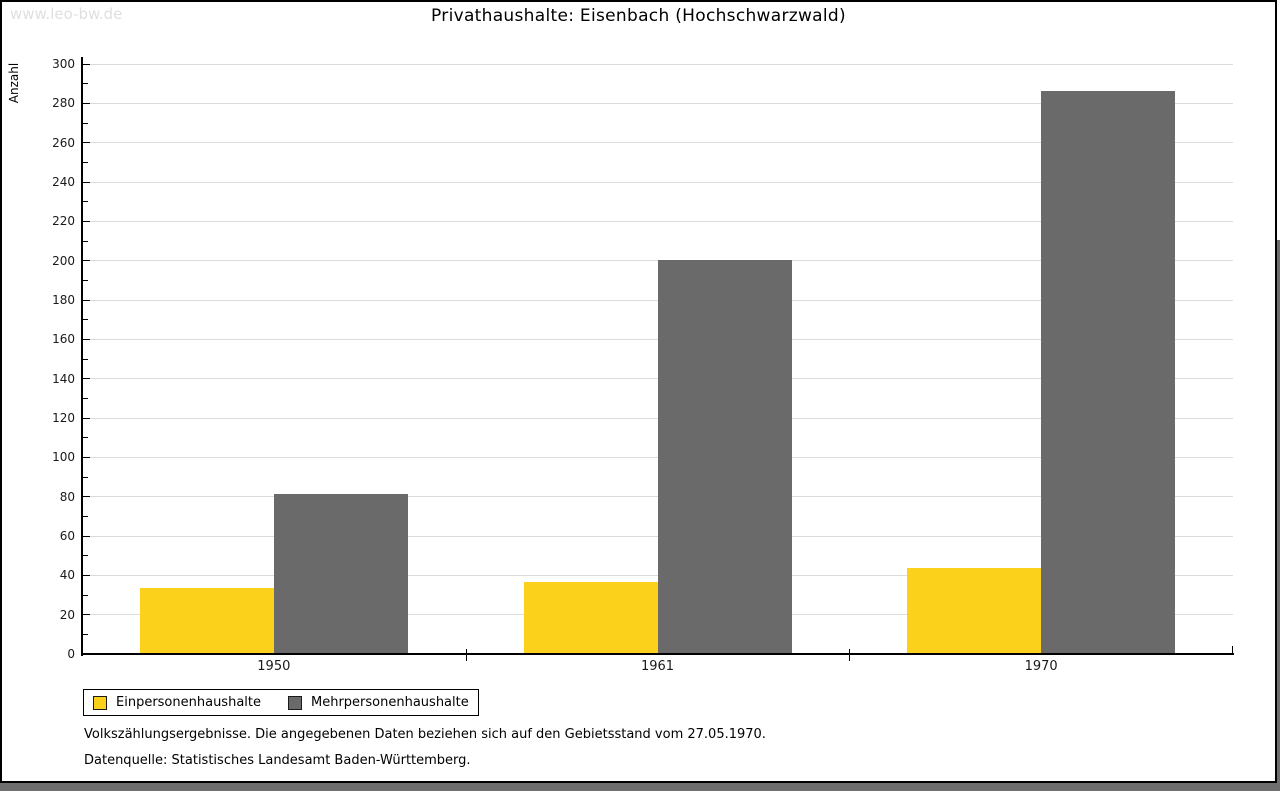 Image resolution: width=1280 pixels, height=791 pixels. I want to click on y-tick-label-280: 280, so click(63, 103).